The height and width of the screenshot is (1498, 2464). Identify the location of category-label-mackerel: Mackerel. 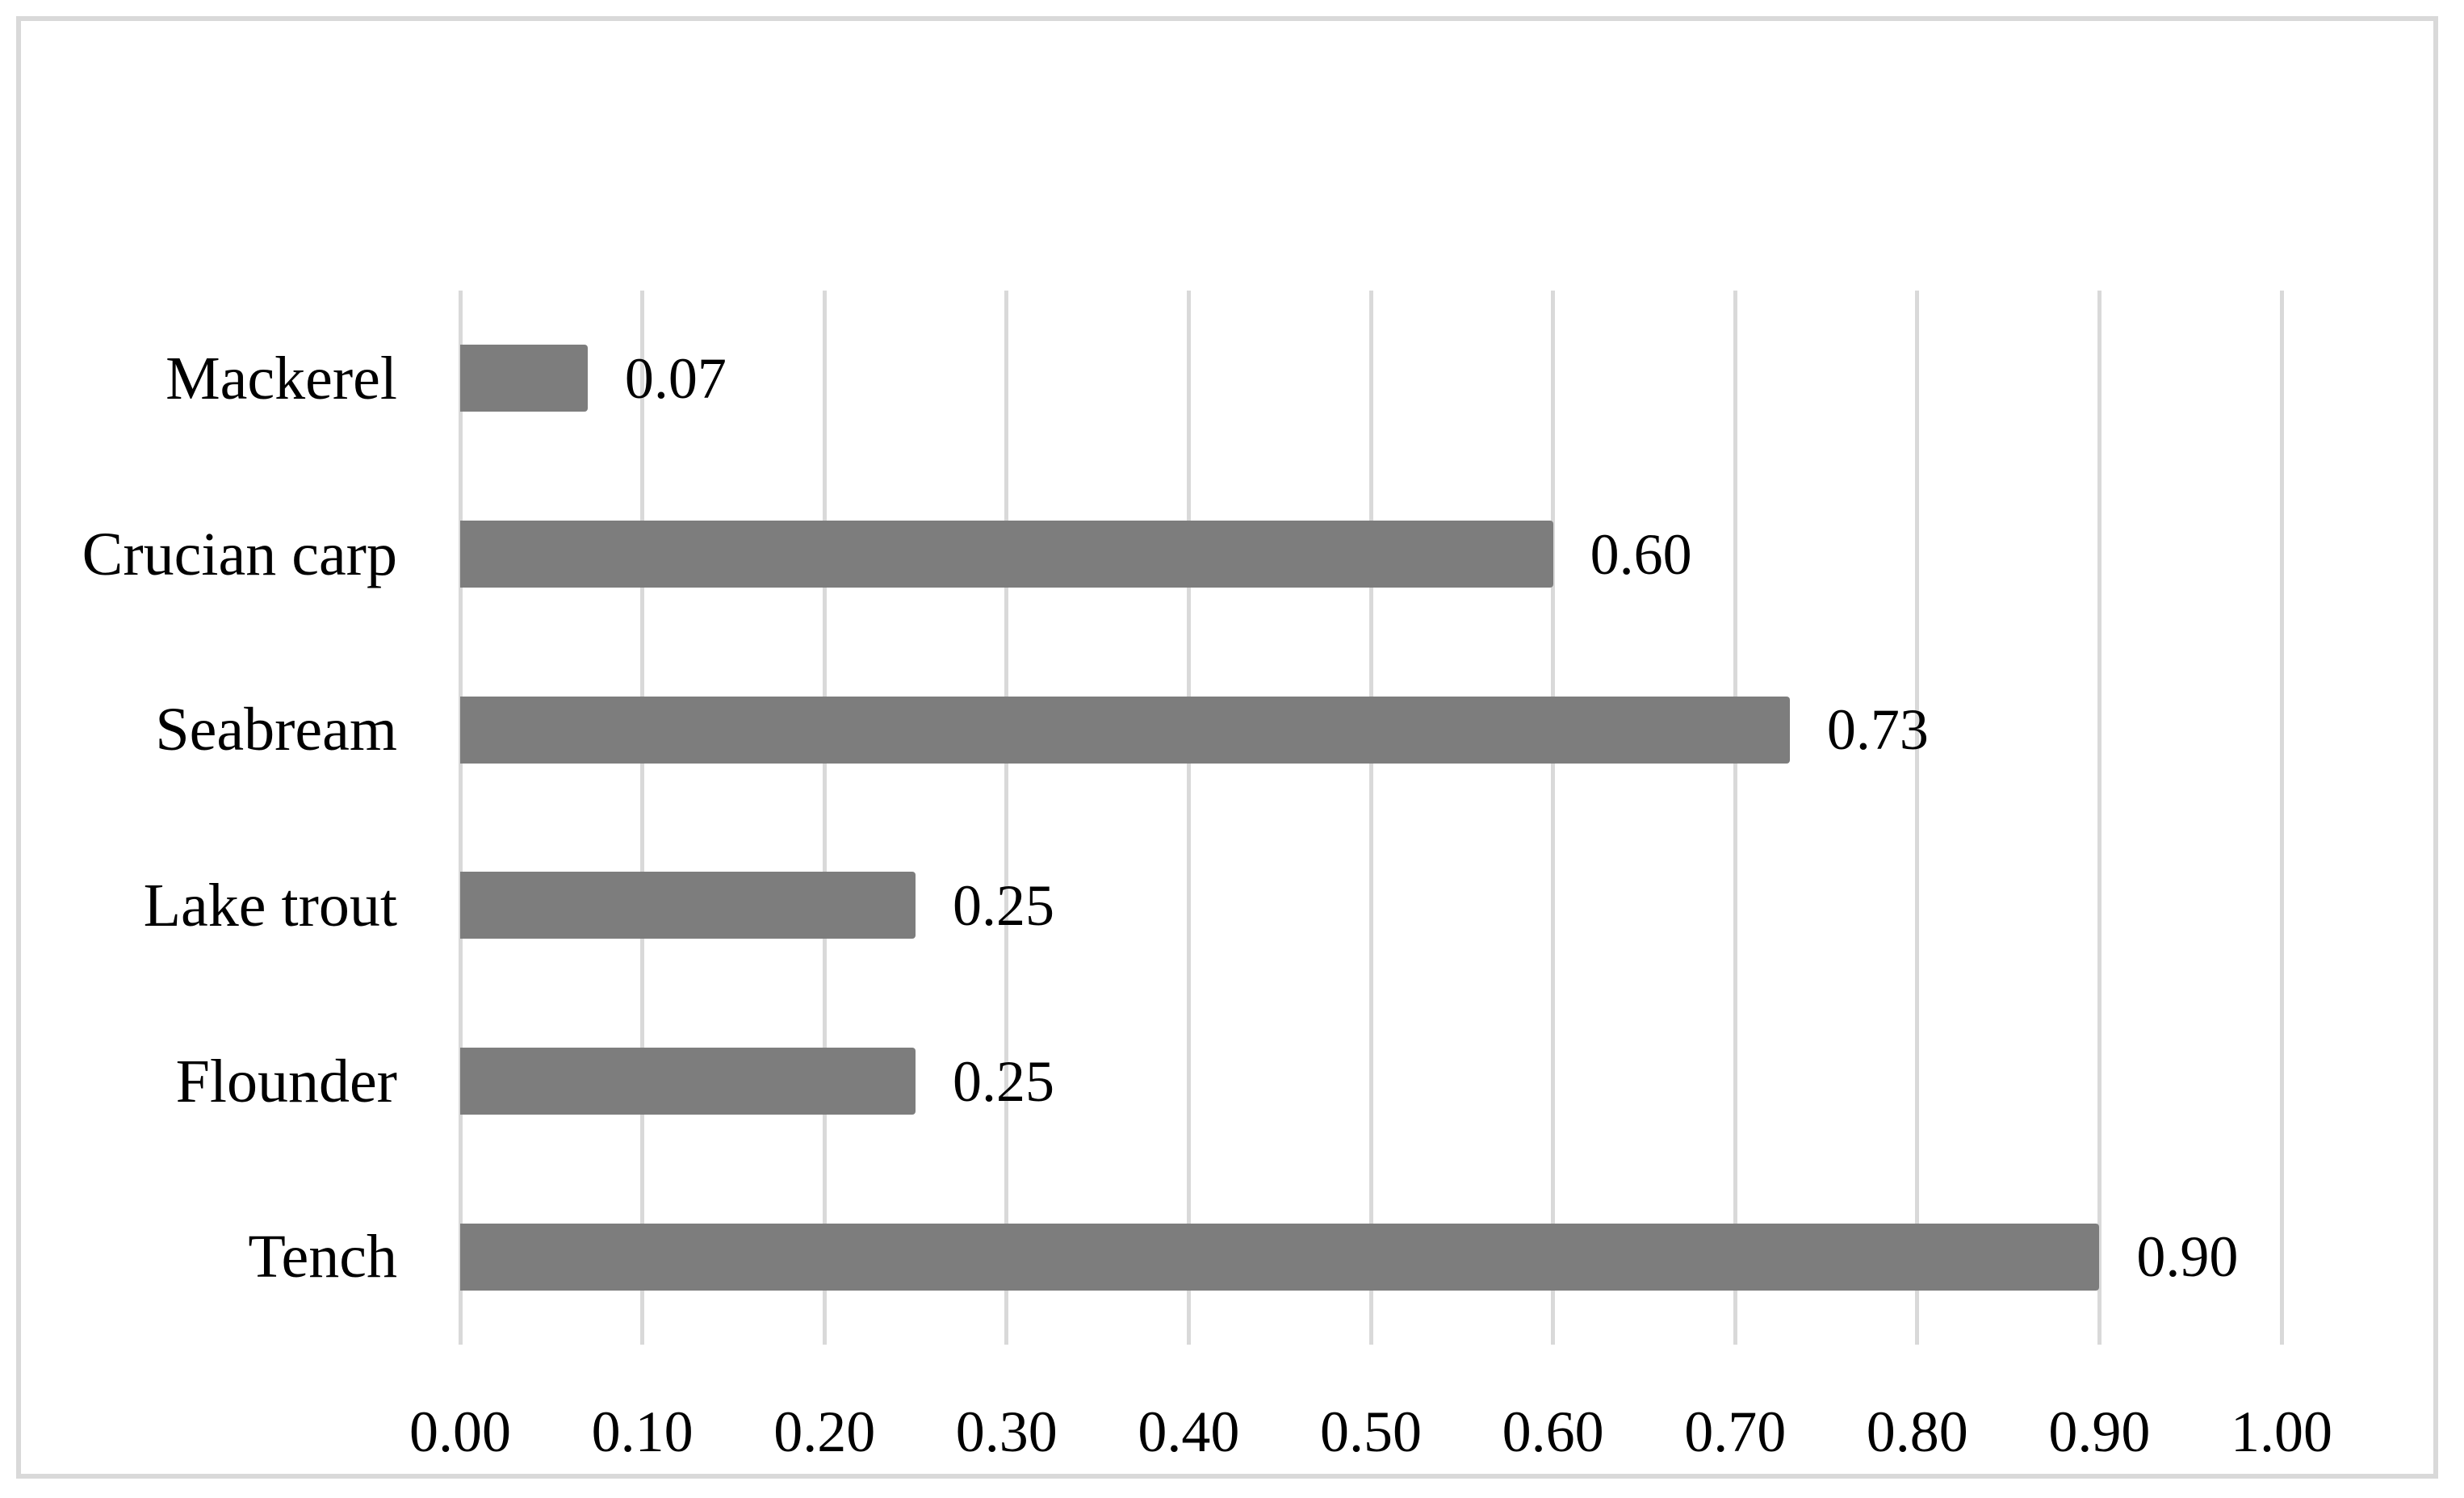
(281, 378).